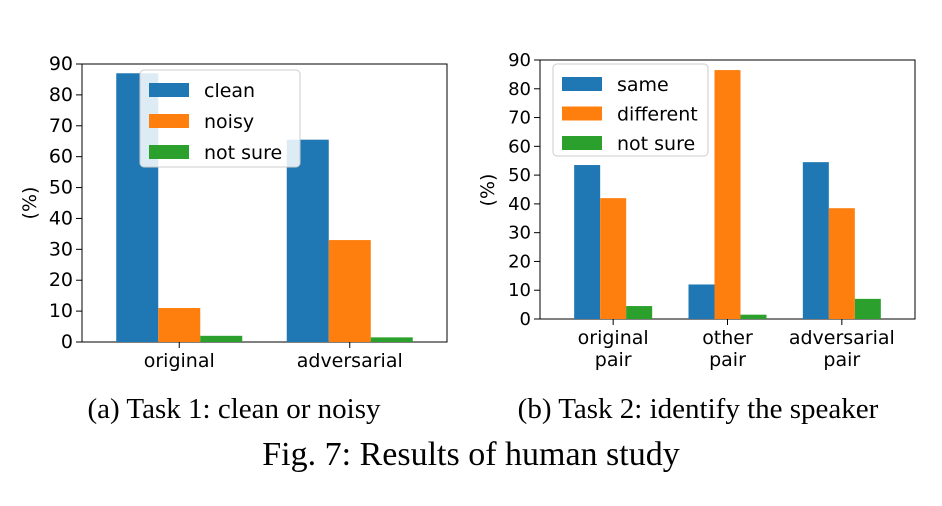 Image resolution: width=942 pixels, height=506 pixels. Describe the element at coordinates (488, 190) in the screenshot. I see `panel-b-y-label: (%)` at that location.